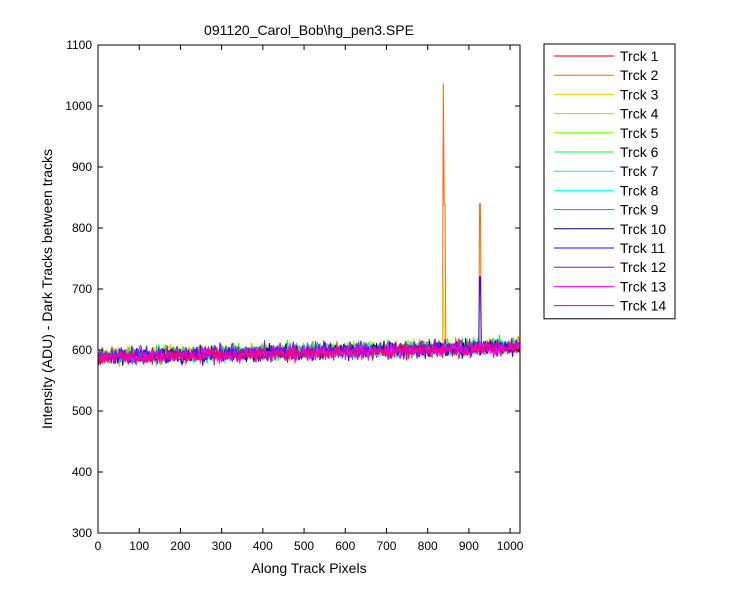  Describe the element at coordinates (510, 546) in the screenshot. I see `x-tick-label: 1000` at that location.